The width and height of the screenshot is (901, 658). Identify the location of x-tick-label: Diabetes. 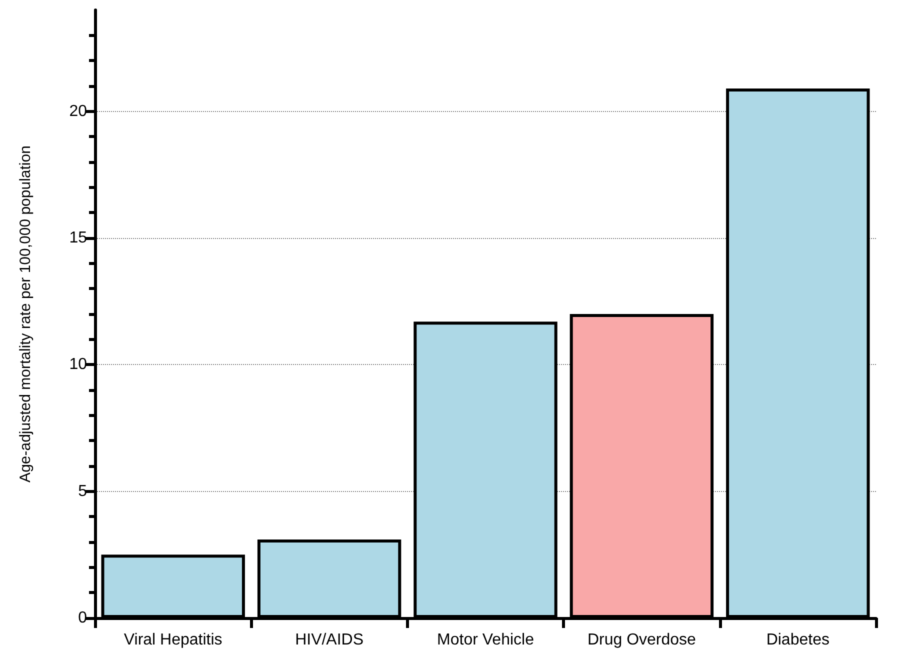
(798, 640).